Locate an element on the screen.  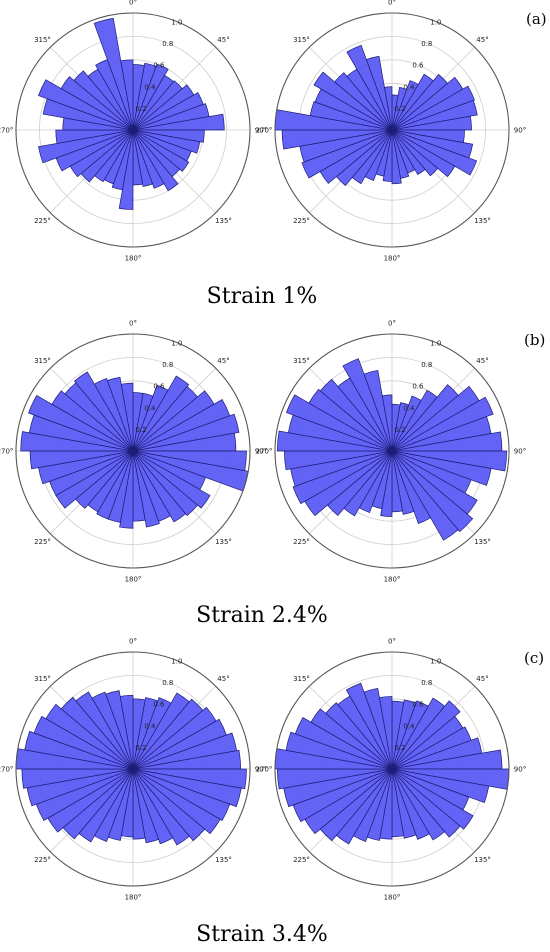
caption-strain-2-4: Strain 2.4% is located at coordinates (262, 615).